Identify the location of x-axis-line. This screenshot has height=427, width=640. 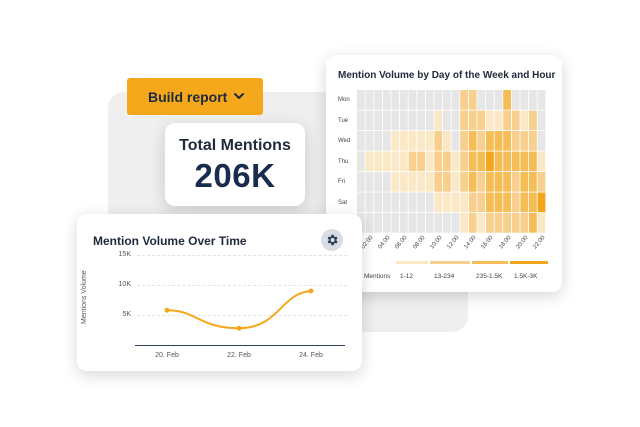
(240, 345).